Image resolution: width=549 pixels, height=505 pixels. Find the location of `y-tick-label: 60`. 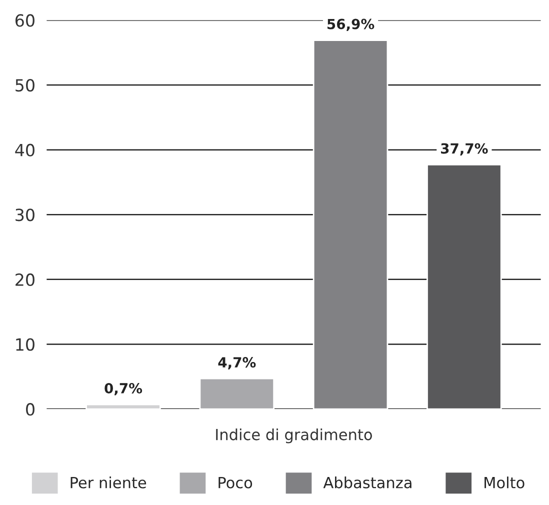

y-tick-label: 60 is located at coordinates (25, 20).